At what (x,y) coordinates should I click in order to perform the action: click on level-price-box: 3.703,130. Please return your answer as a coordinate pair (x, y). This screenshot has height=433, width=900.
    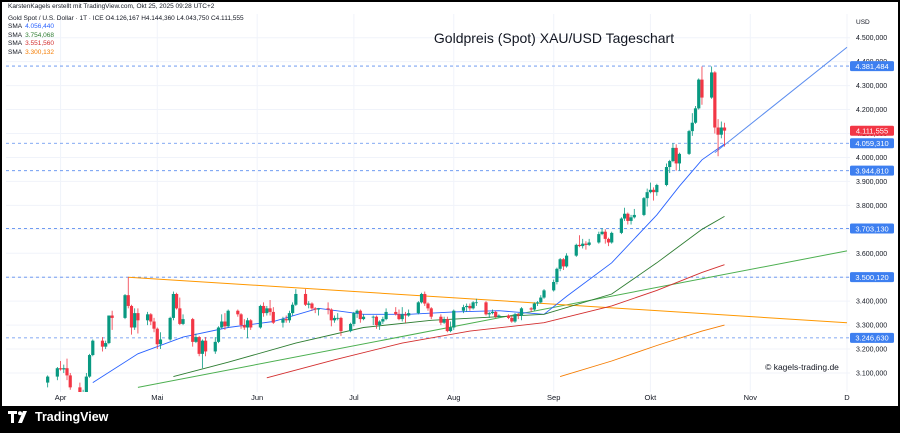
    Looking at the image, I should click on (872, 228).